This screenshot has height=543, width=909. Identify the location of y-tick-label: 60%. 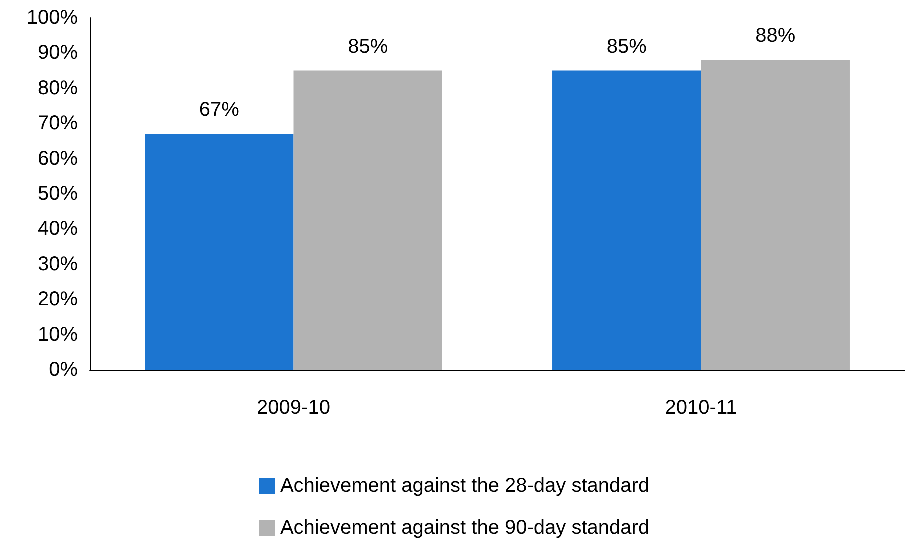
(58, 159).